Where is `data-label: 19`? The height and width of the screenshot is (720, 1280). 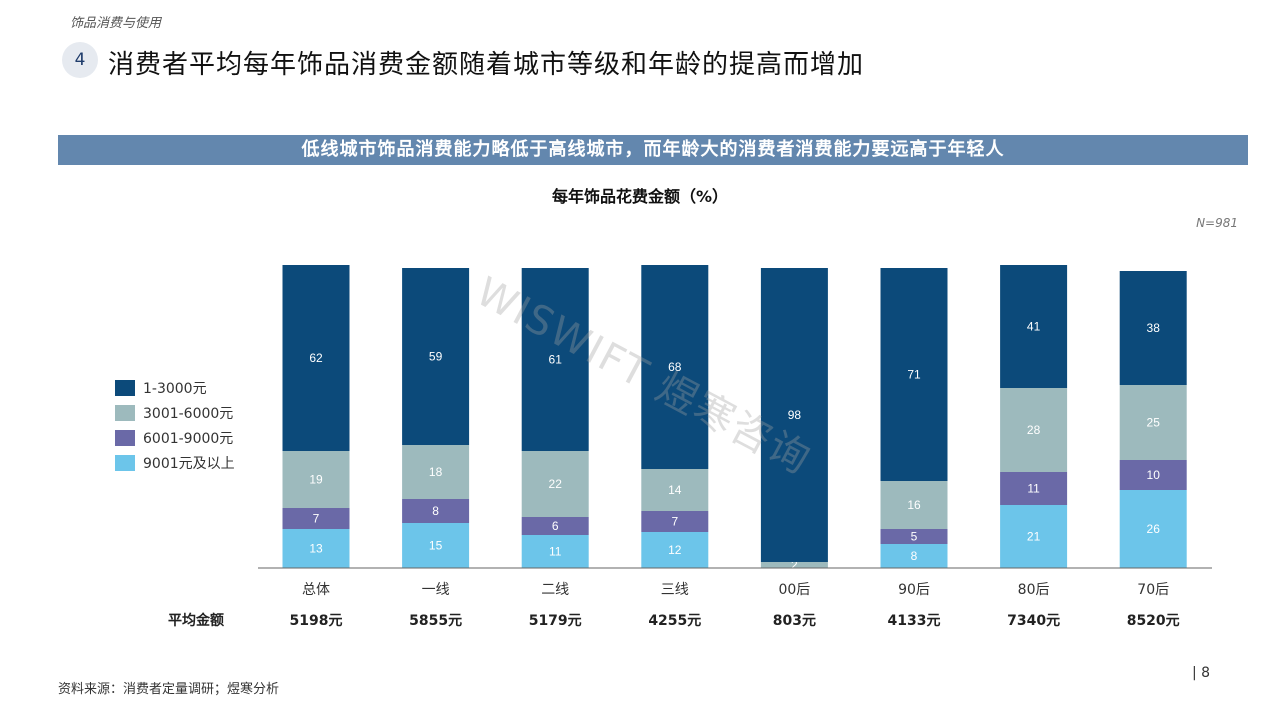
data-label: 19 is located at coordinates (316, 480).